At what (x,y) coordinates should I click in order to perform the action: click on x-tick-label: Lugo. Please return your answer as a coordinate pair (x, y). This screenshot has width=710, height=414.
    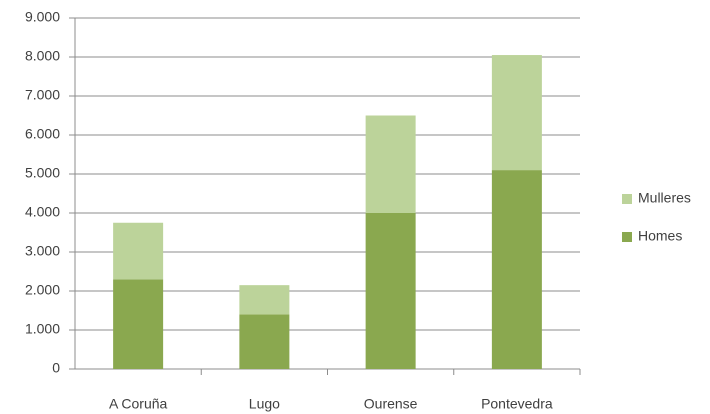
    Looking at the image, I should click on (264, 404).